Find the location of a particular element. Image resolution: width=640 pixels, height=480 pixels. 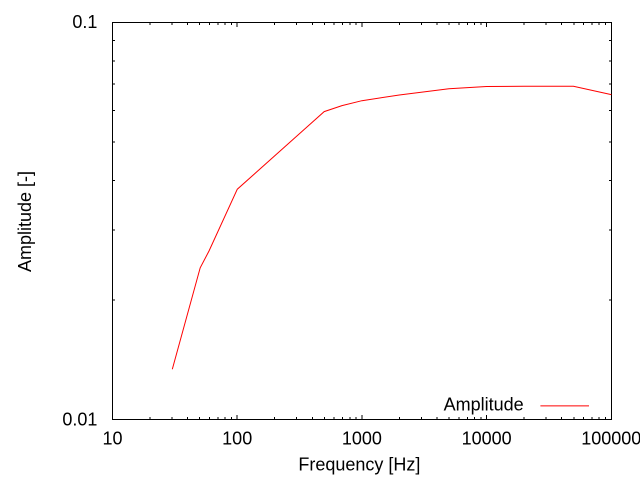

svg-text: 100000 is located at coordinates (610, 439).